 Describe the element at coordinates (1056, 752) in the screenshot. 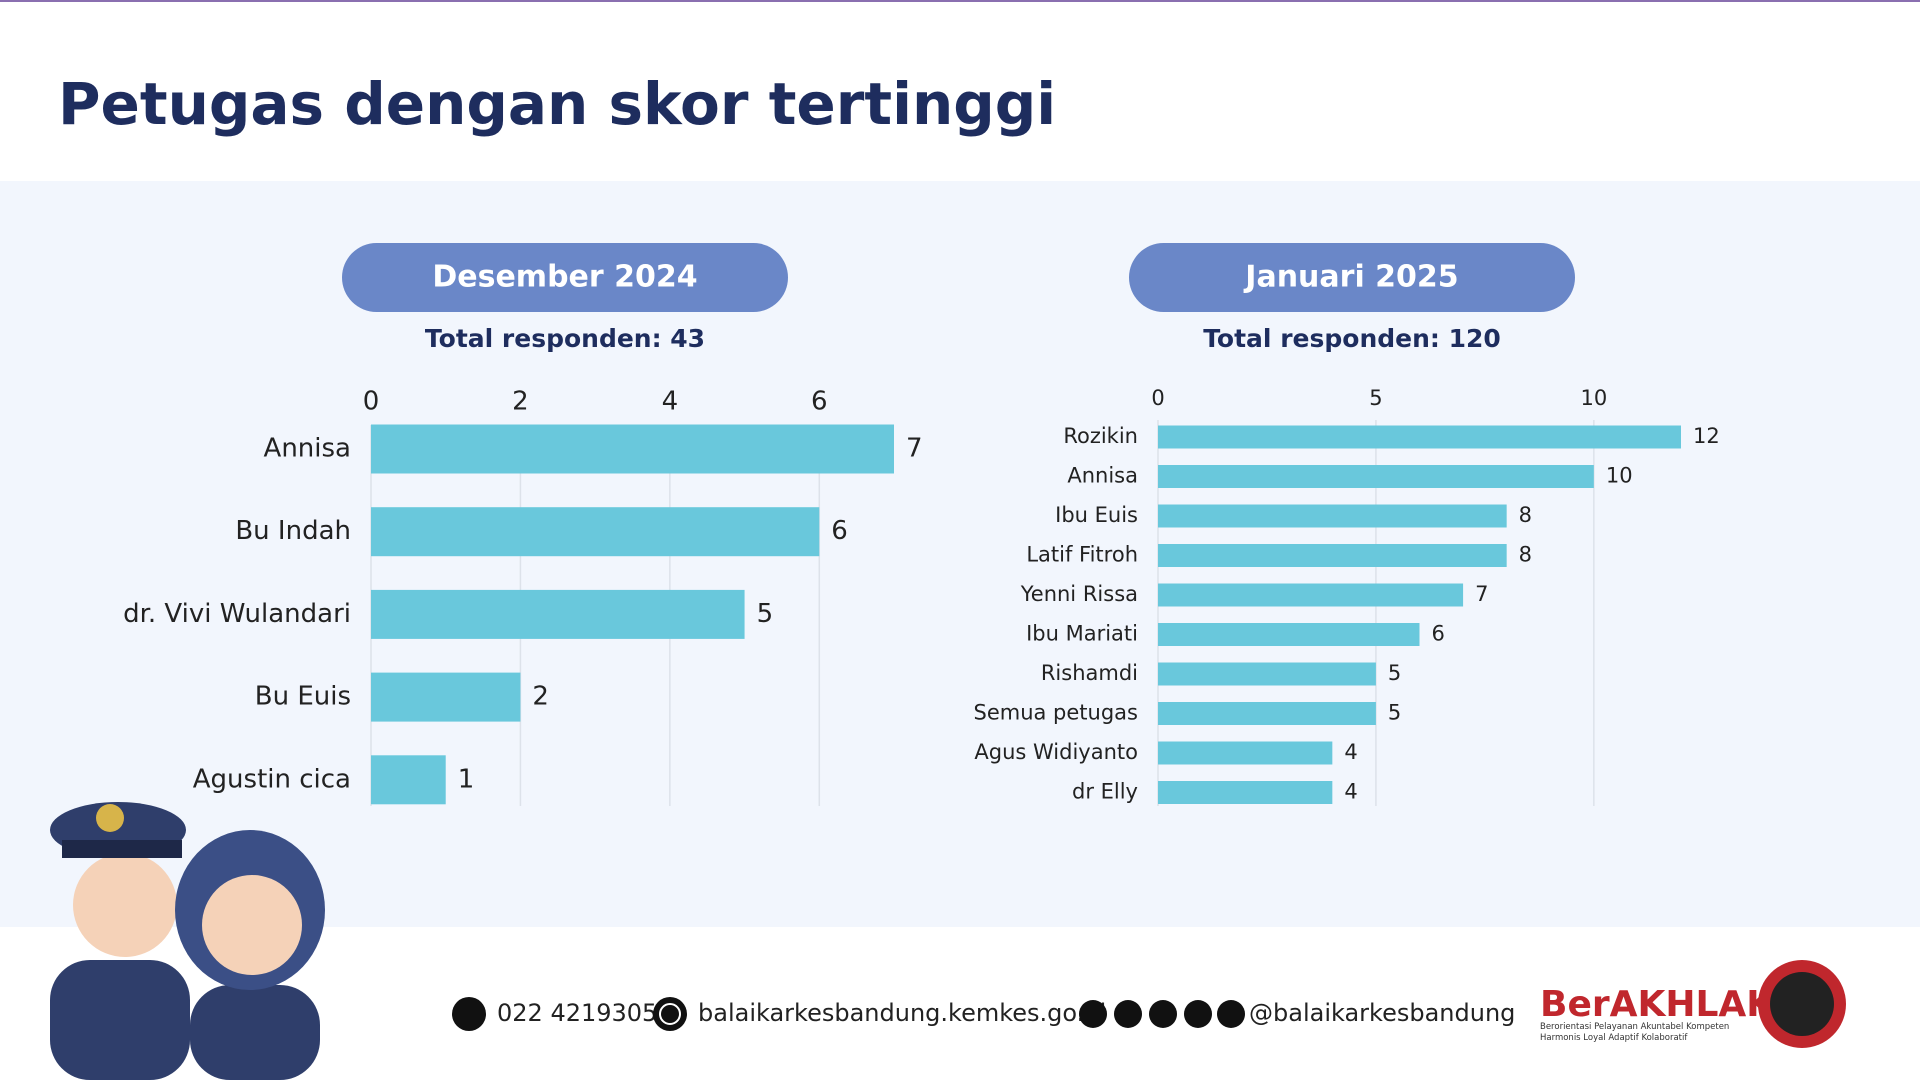

I see `category-label: Agus Widiyanto` at that location.